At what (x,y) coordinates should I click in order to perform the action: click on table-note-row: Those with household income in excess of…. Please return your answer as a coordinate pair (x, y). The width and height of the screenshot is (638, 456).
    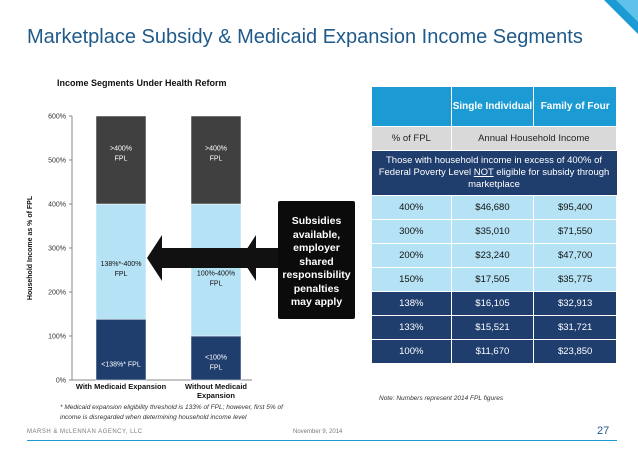
    Looking at the image, I should click on (494, 173).